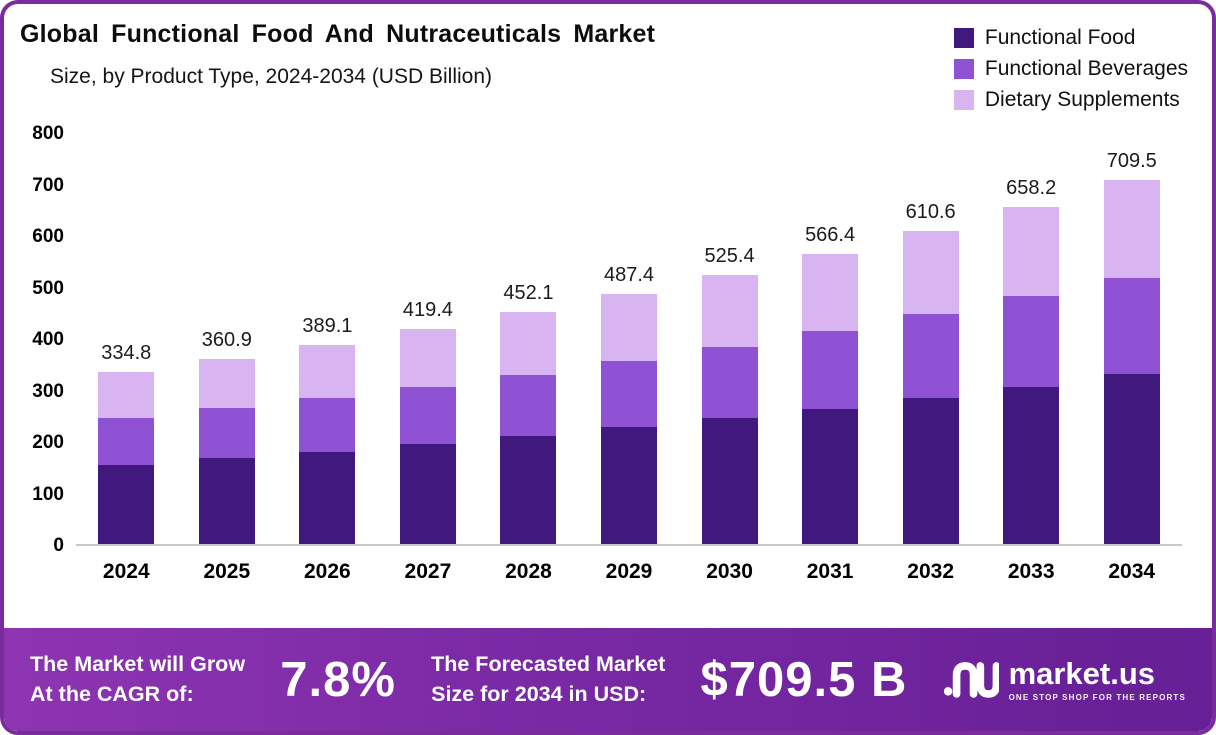 The width and height of the screenshot is (1216, 735). Describe the element at coordinates (830, 234) in the screenshot. I see `bar-value-label-2031: 566.4` at that location.